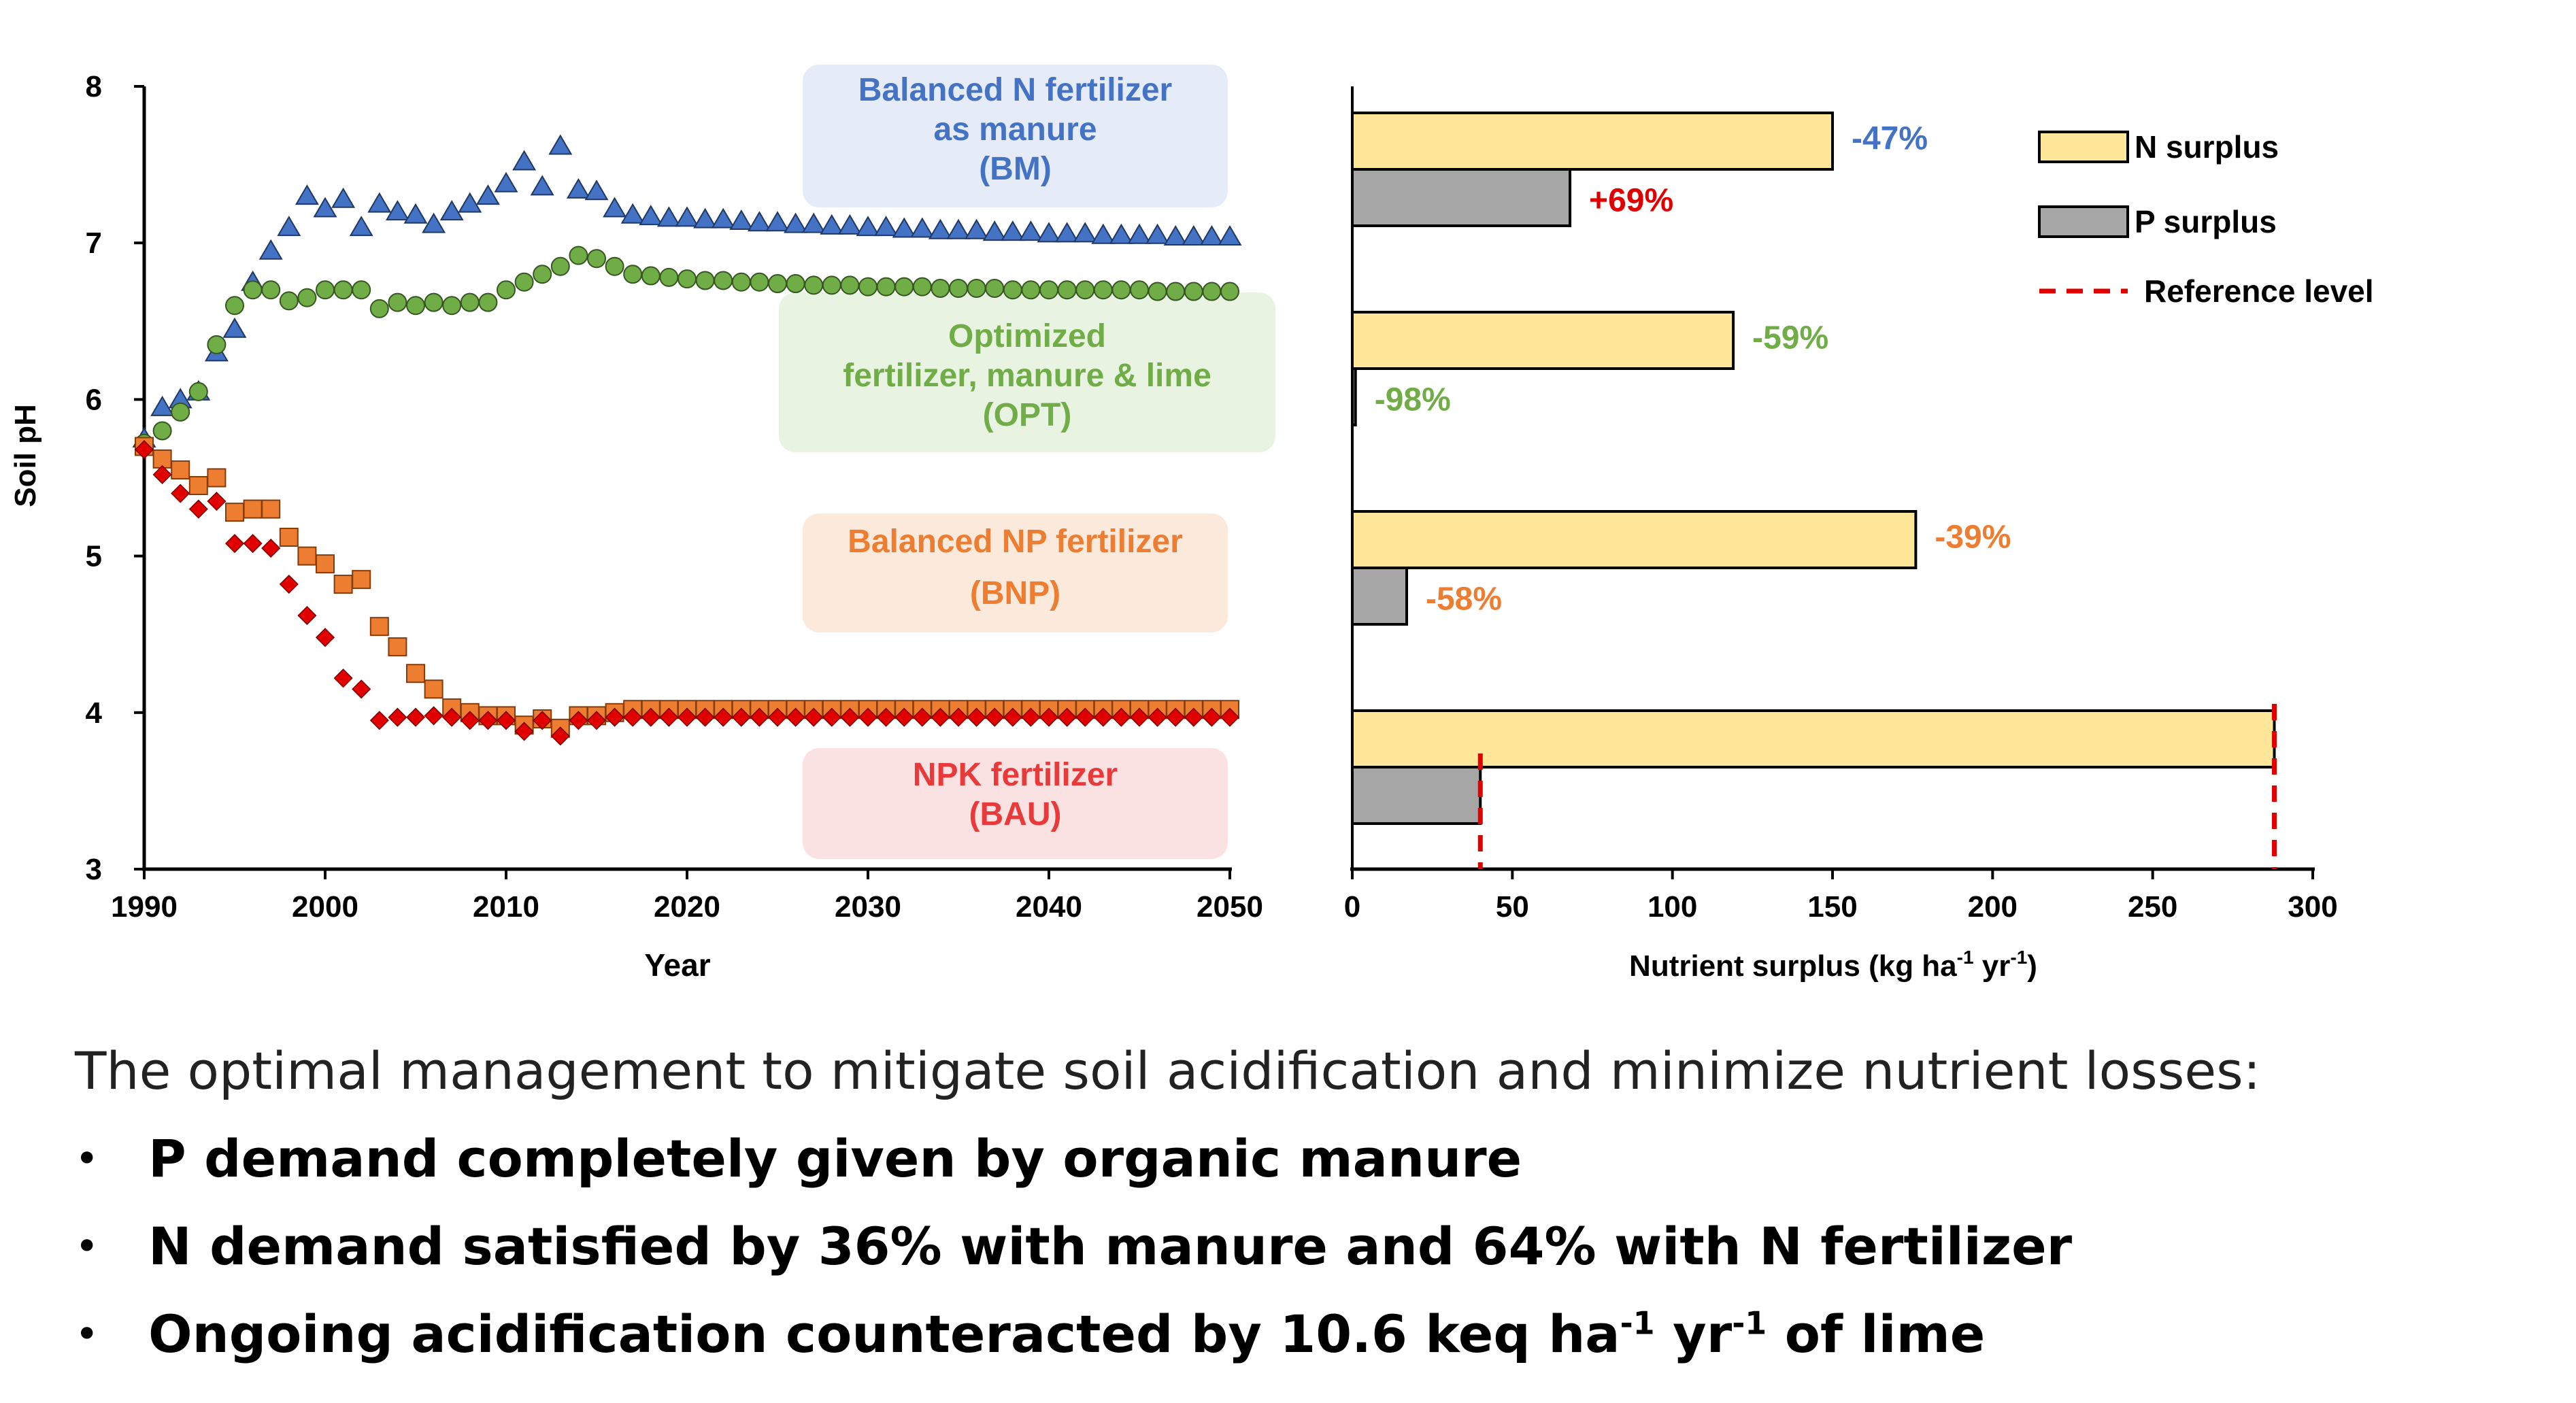  Describe the element at coordinates (1461, 197) in the screenshot. I see `bar-p-surplus-bm` at that location.